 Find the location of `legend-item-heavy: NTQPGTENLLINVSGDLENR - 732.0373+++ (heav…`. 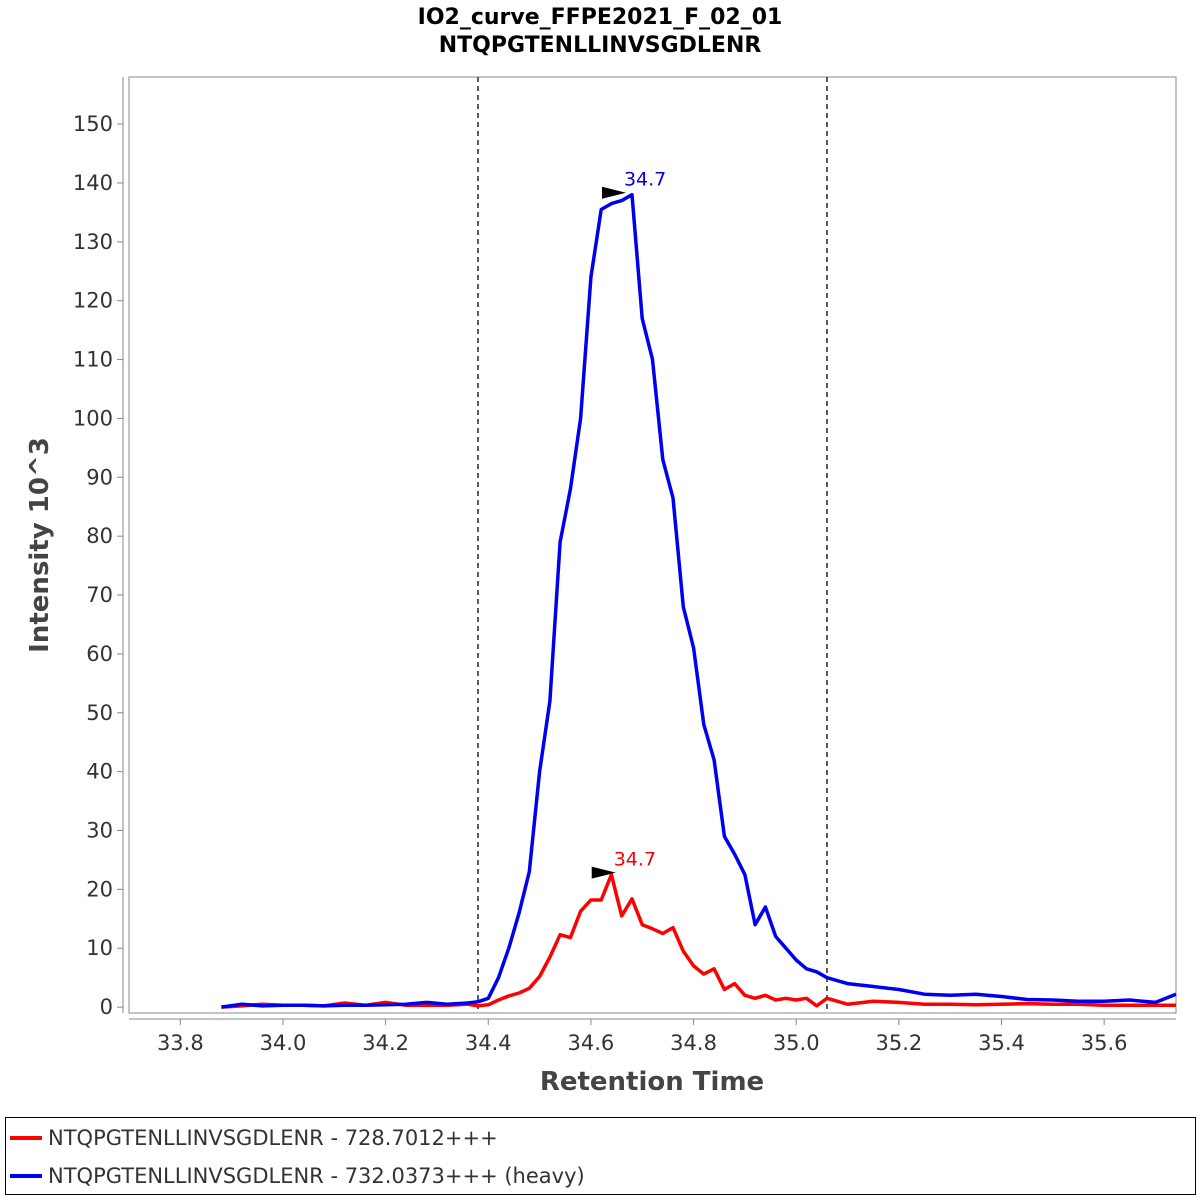

legend-item-heavy: NTQPGTENLLINVSGDLENR - 732.0373+++ (heav… is located at coordinates (297, 1176).